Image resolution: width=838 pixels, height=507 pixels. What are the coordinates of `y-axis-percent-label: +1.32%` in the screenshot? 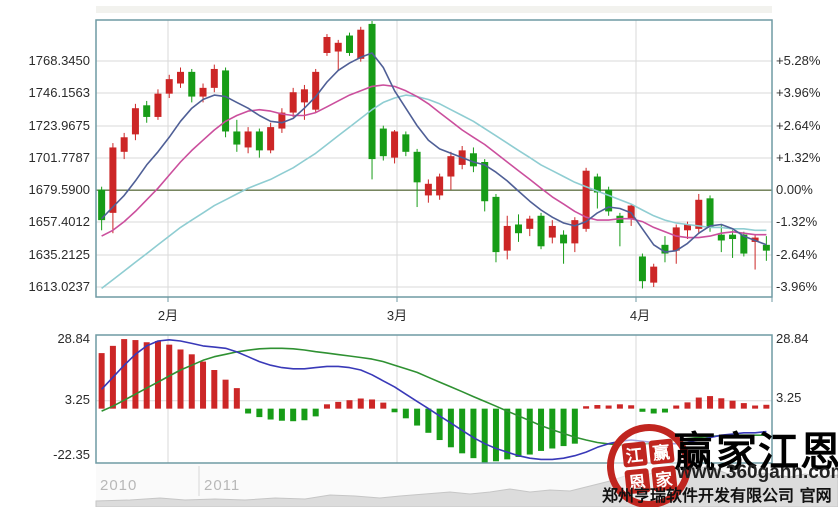 It's located at (798, 157).